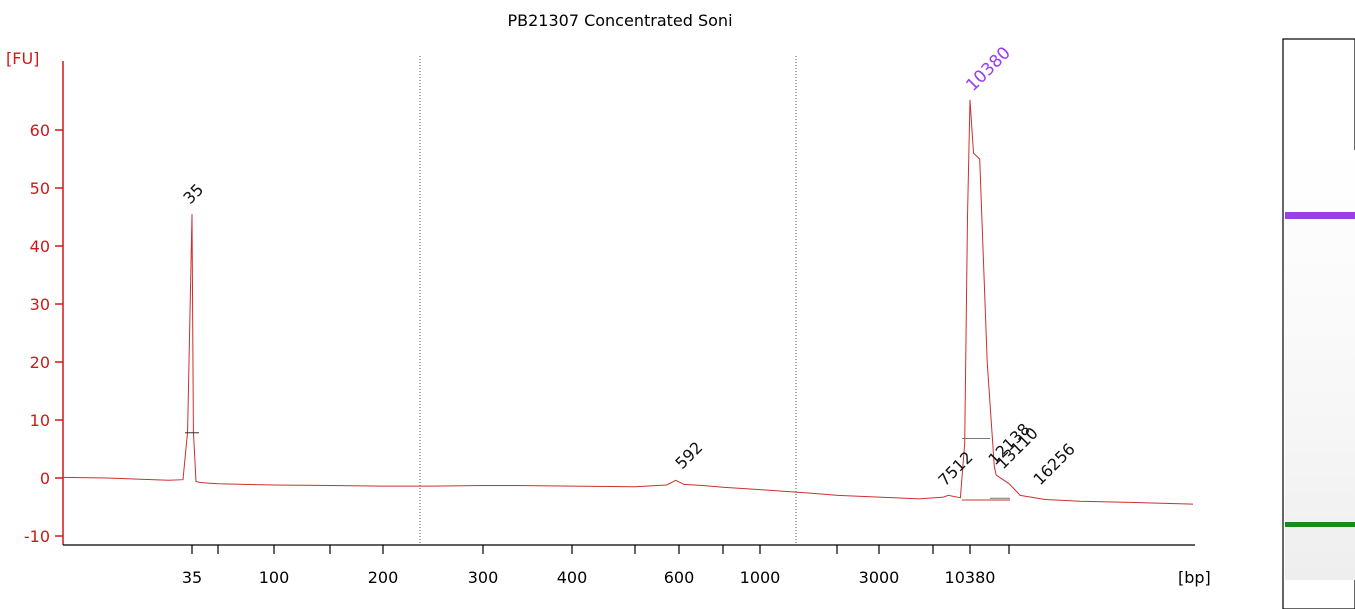  I want to click on gel-lane, so click(1318, 323).